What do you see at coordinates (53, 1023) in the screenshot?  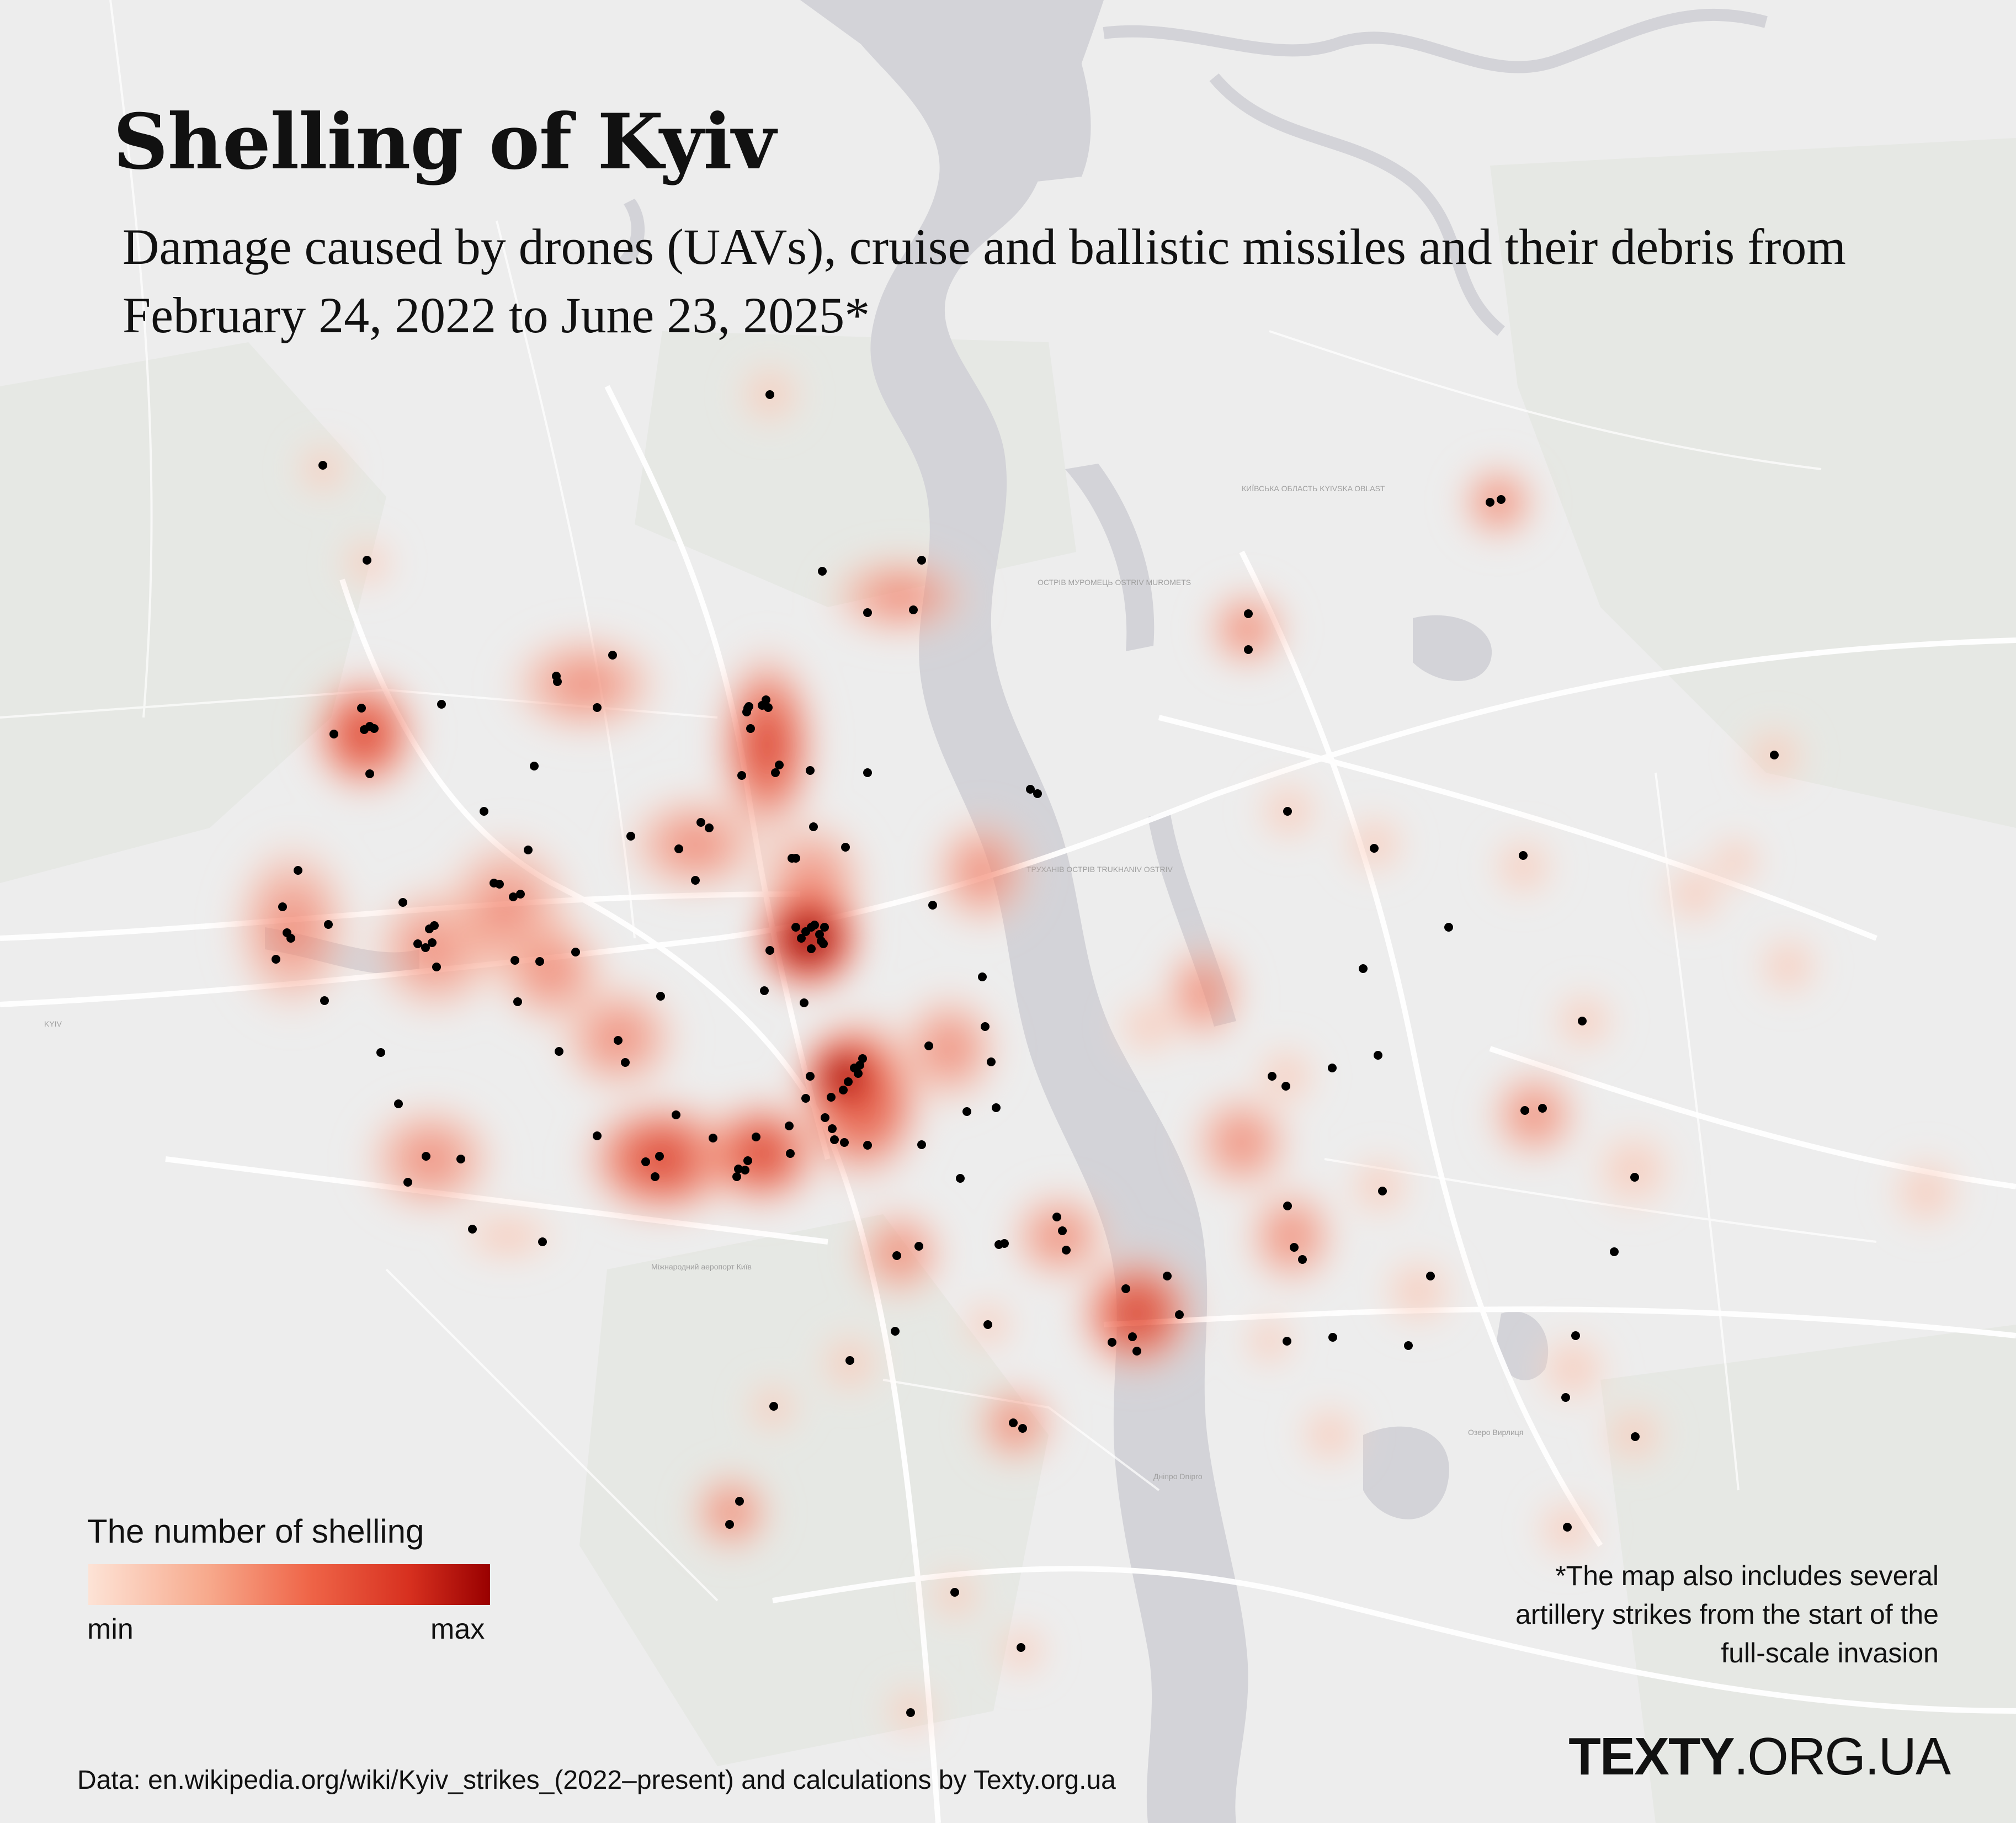 I see `label-kyiv-west: KYIV` at bounding box center [53, 1023].